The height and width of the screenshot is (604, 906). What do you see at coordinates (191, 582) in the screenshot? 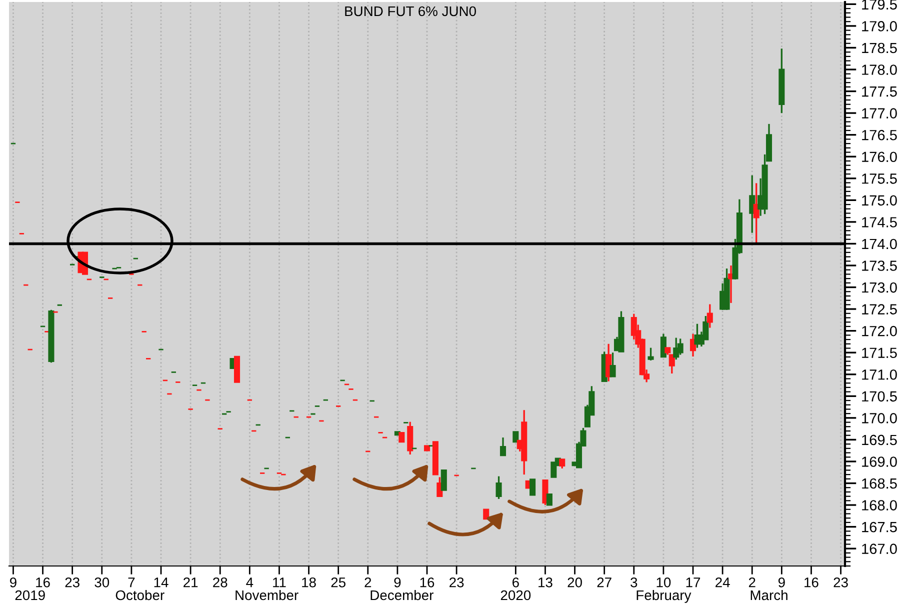
I see `x-tick-label: 21` at bounding box center [191, 582].